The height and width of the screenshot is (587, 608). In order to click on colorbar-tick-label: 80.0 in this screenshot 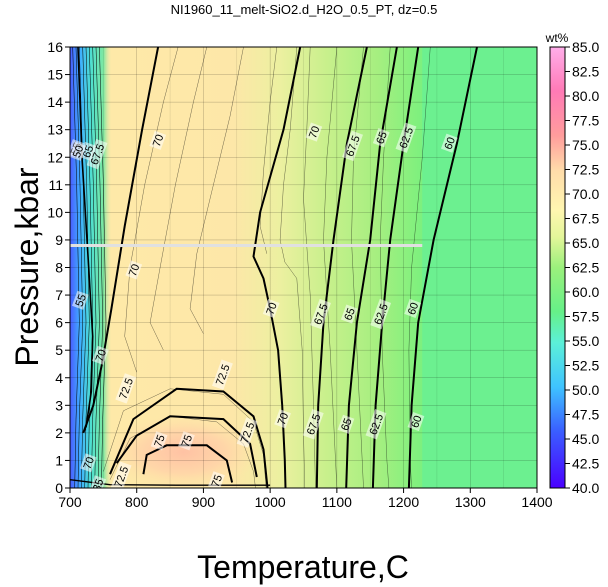, I will do `click(585, 96)`.